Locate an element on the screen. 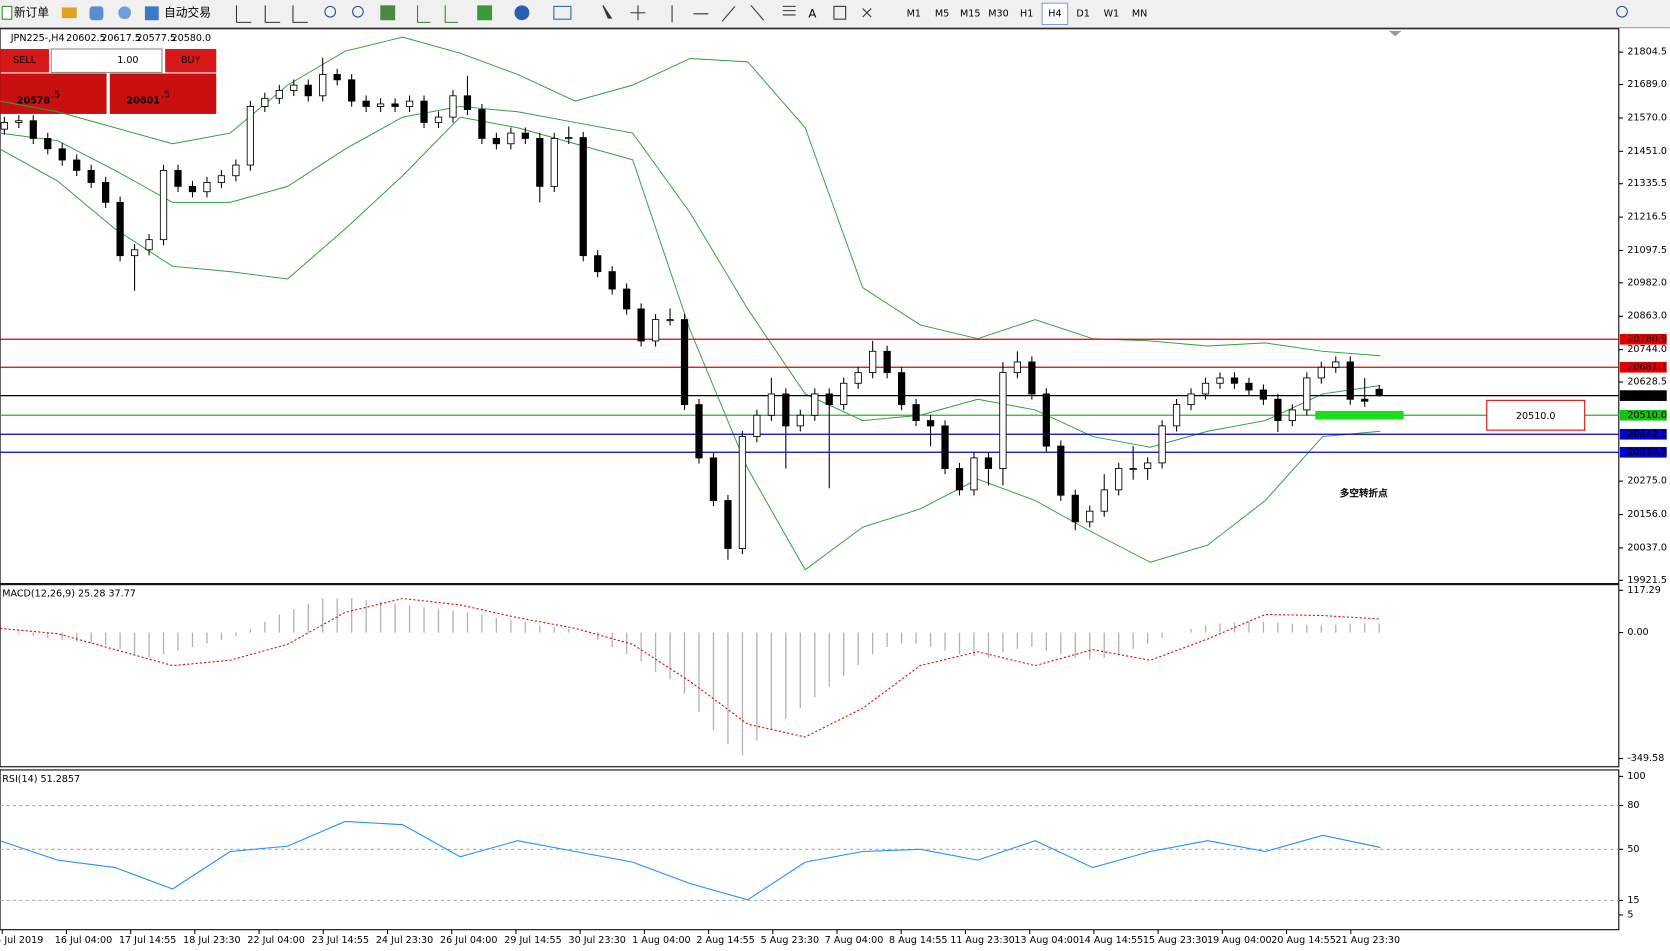 The width and height of the screenshot is (1670, 951). icon: A is located at coordinates (812, 13).